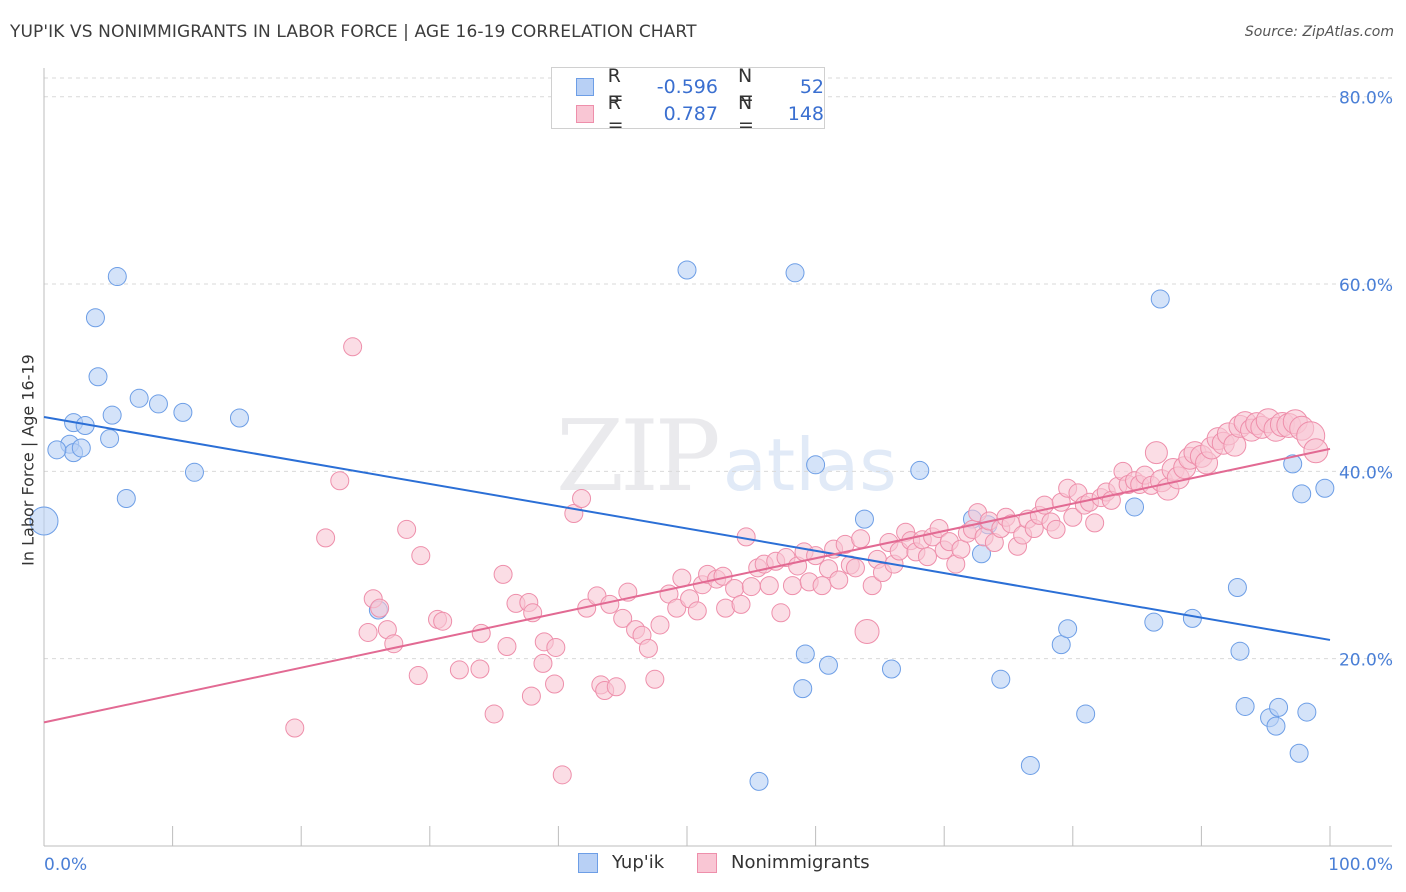  What do you see at coordinates (28, 460) in the screenshot?
I see `y-axis-label: In Labor Force | Age 16-19` at bounding box center [28, 460].